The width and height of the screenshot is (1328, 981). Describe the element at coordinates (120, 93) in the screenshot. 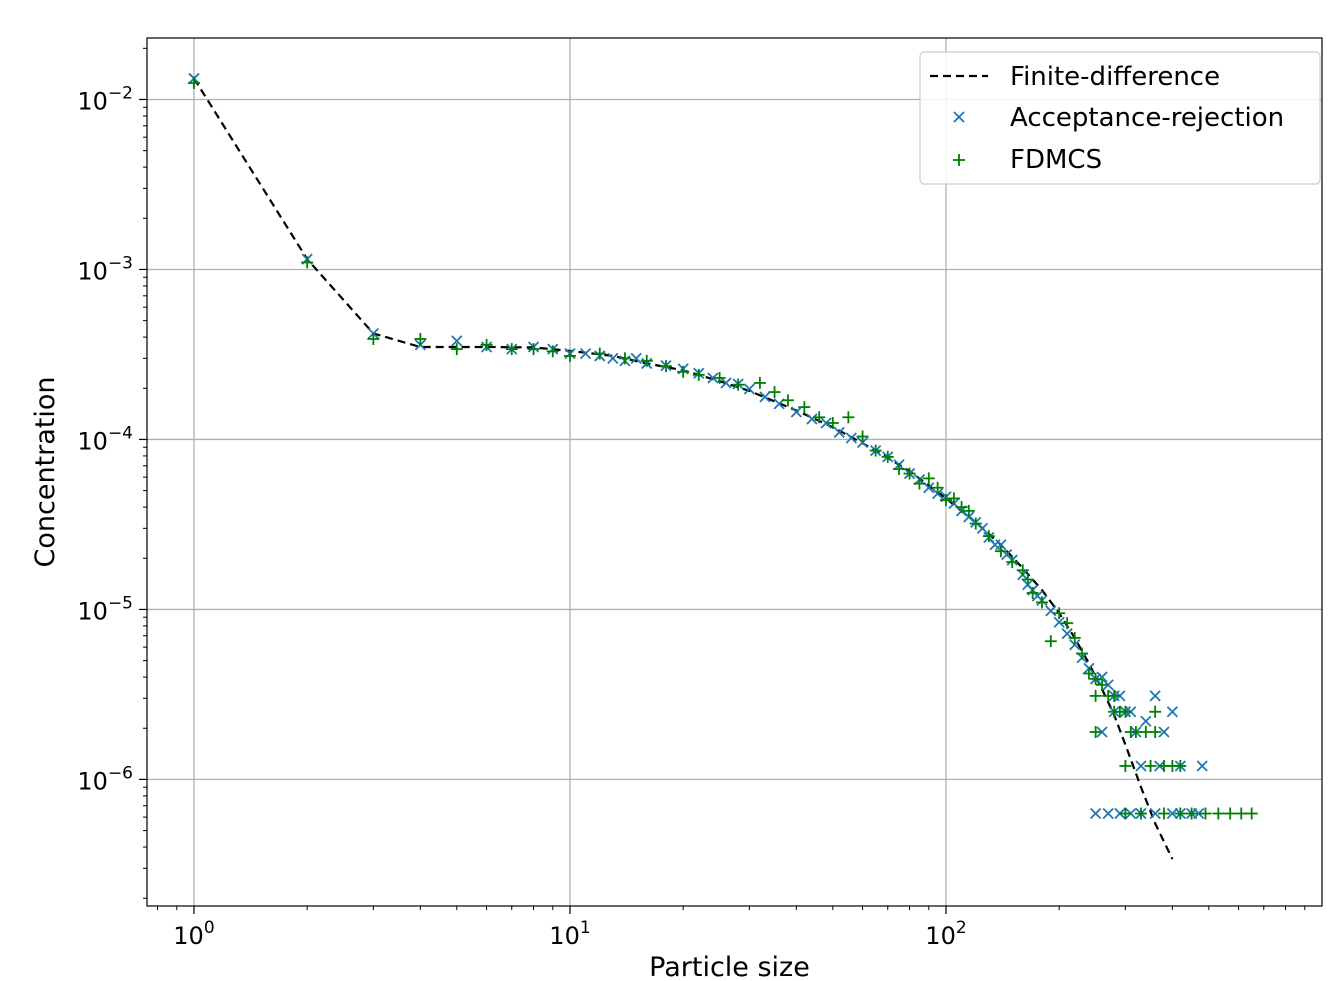

I see `y-tick-exponent: −2` at that location.